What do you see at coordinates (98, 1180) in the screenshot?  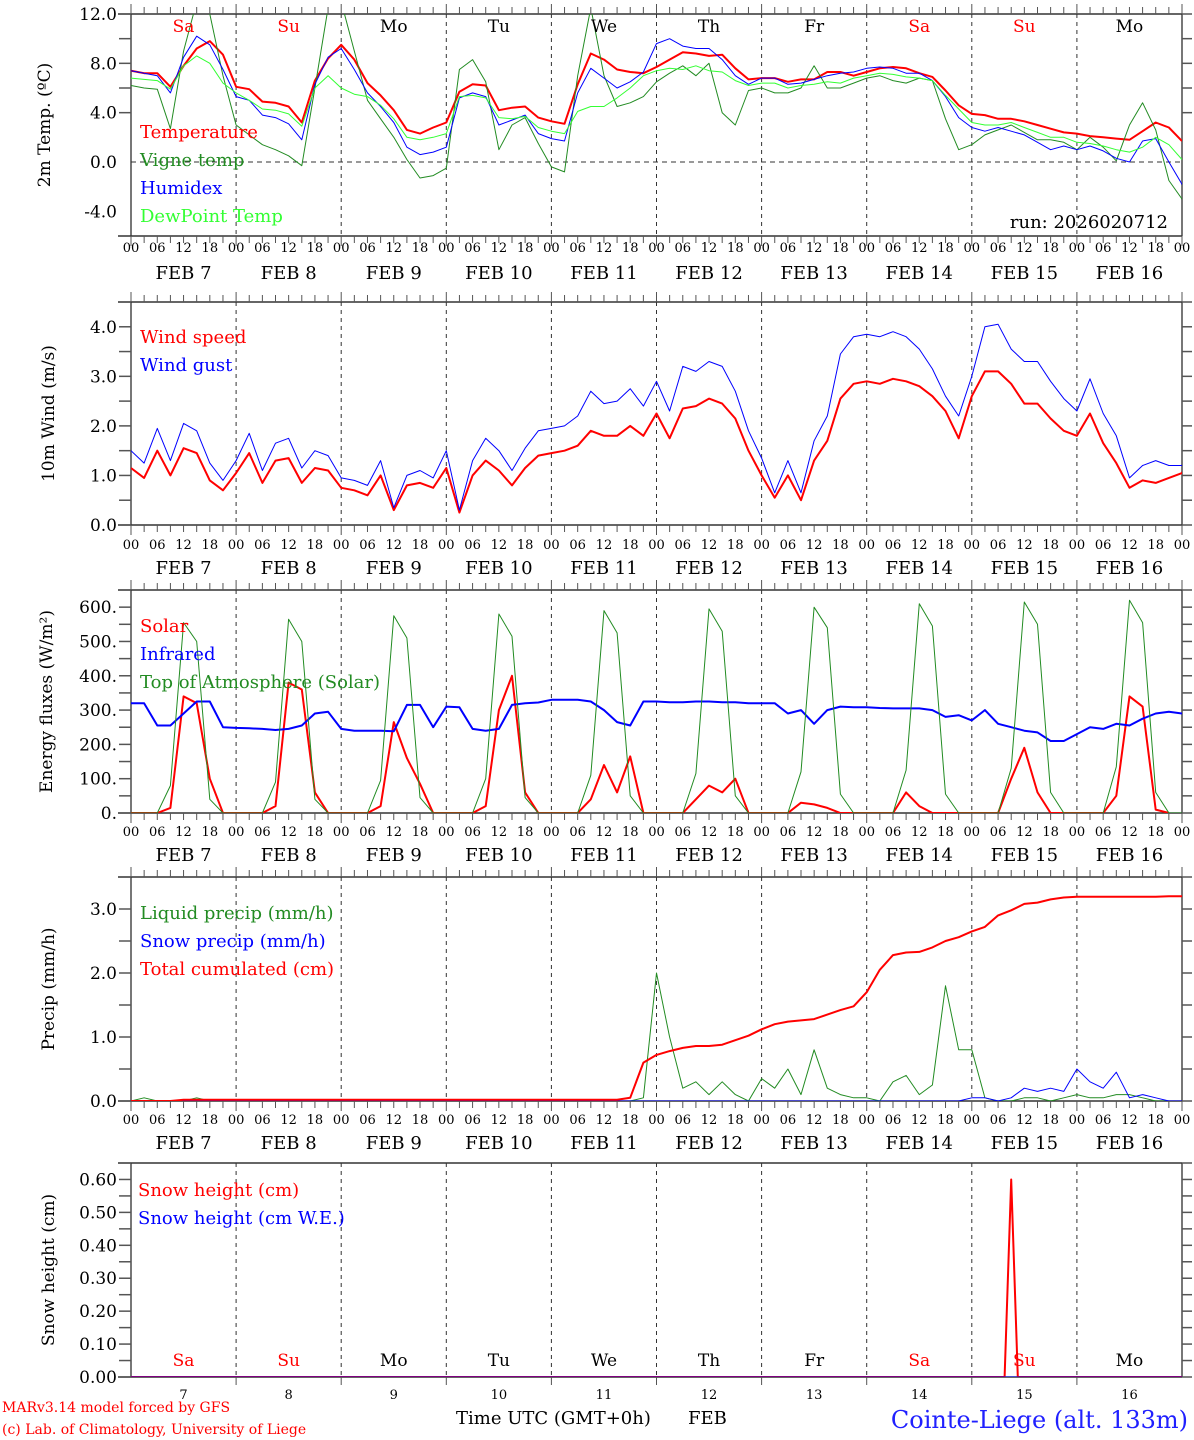 I see `y-tick-label: 0.60` at bounding box center [98, 1180].